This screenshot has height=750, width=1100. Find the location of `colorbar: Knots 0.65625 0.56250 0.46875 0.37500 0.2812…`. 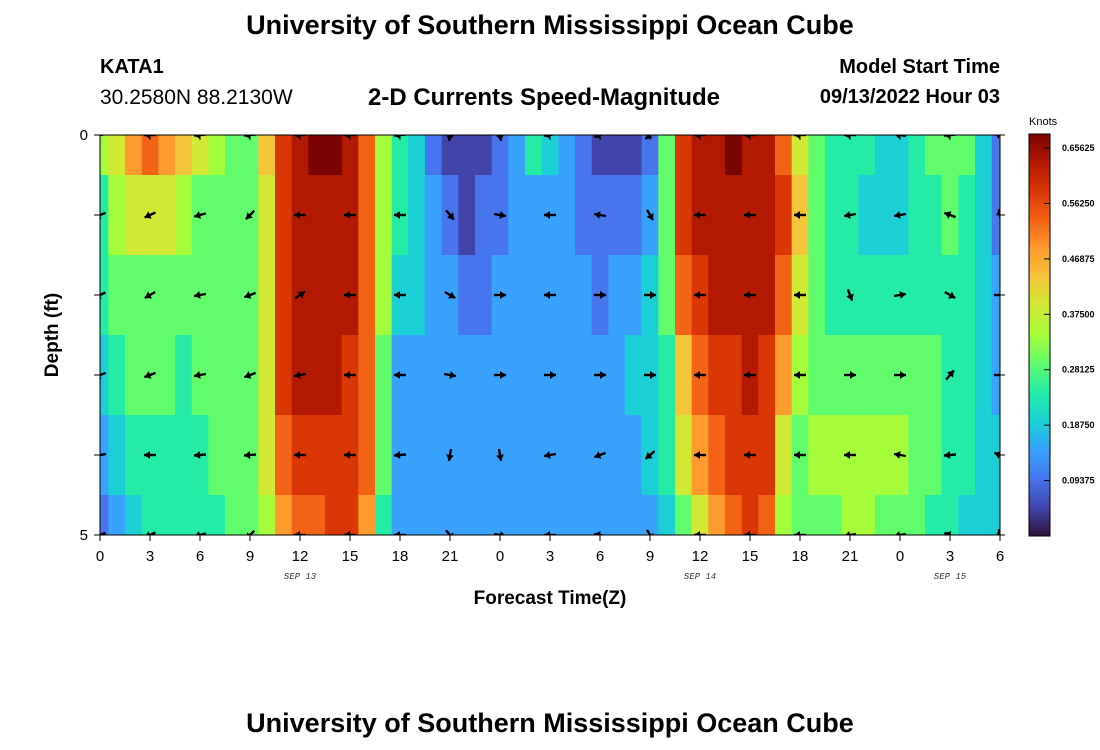

colorbar: Knots 0.65625 0.56250 0.46875 0.37500 0.2812… is located at coordinates (1061, 326).